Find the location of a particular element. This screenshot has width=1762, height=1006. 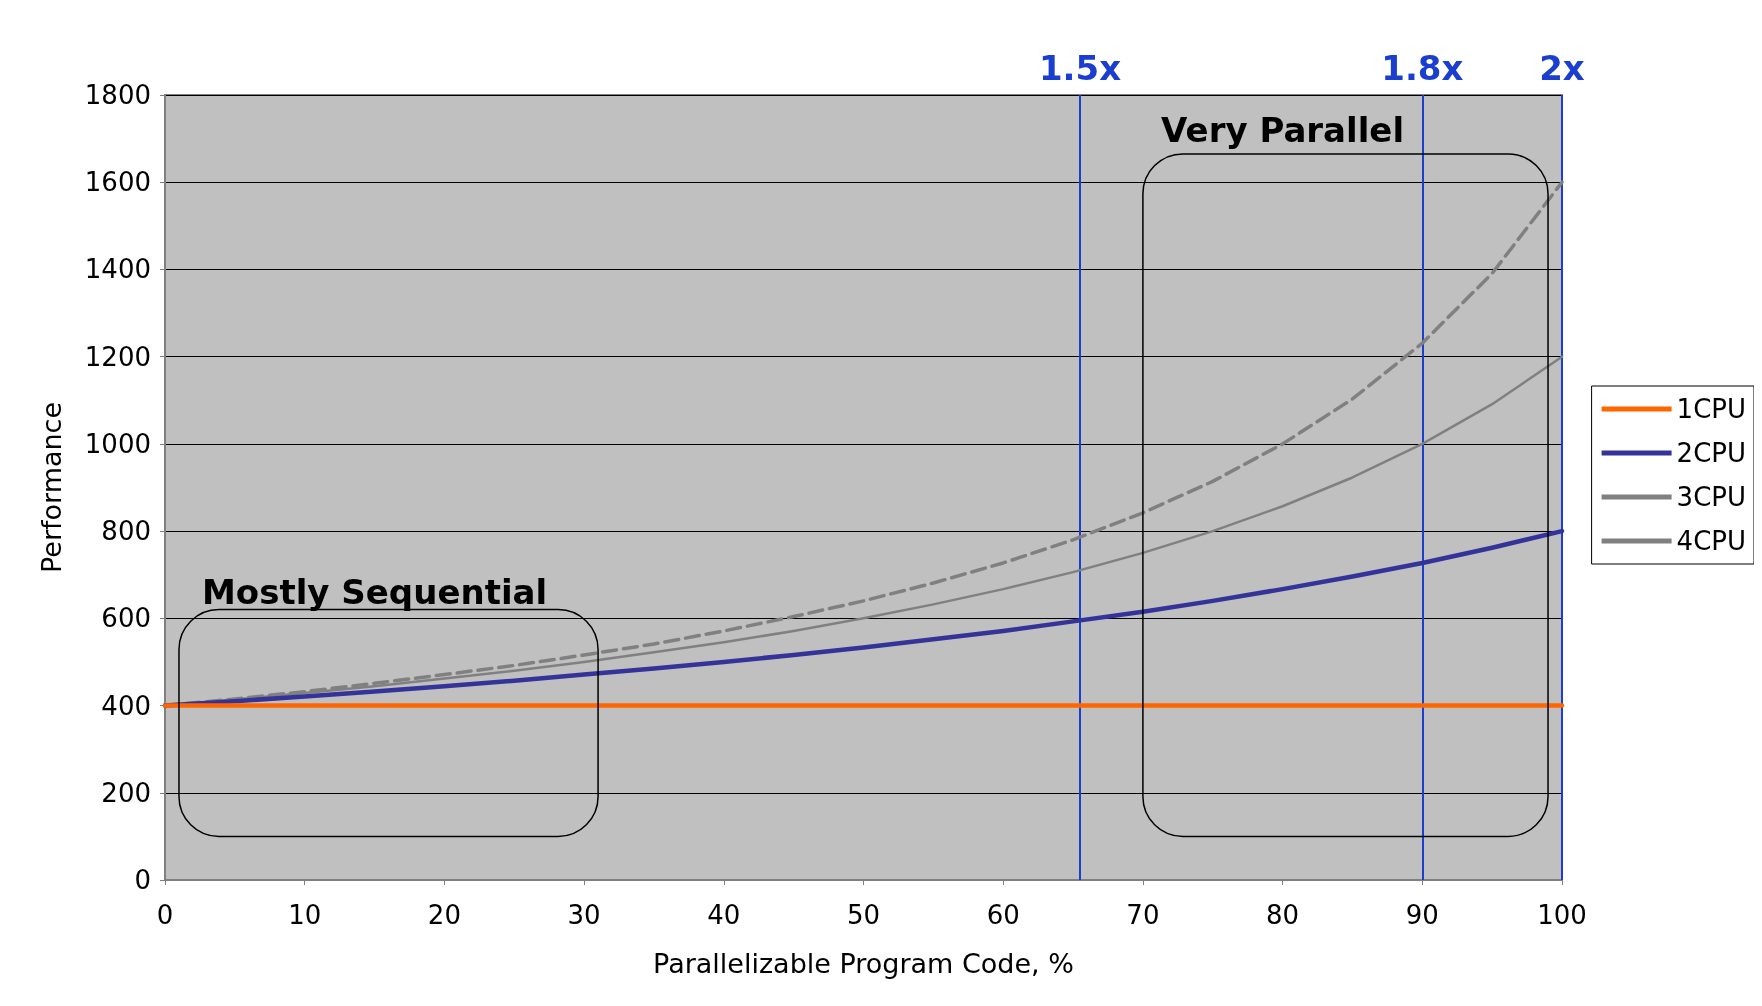

y-tick-label: 200 is located at coordinates (126, 792).